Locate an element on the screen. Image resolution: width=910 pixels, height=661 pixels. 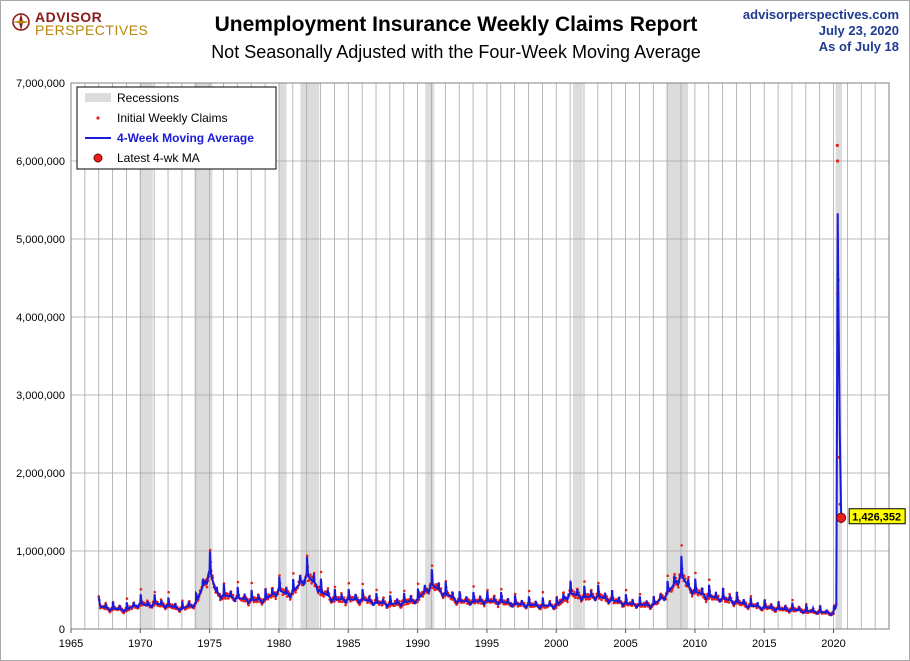
latest-ma-callout-box is located at coordinates (877, 516).